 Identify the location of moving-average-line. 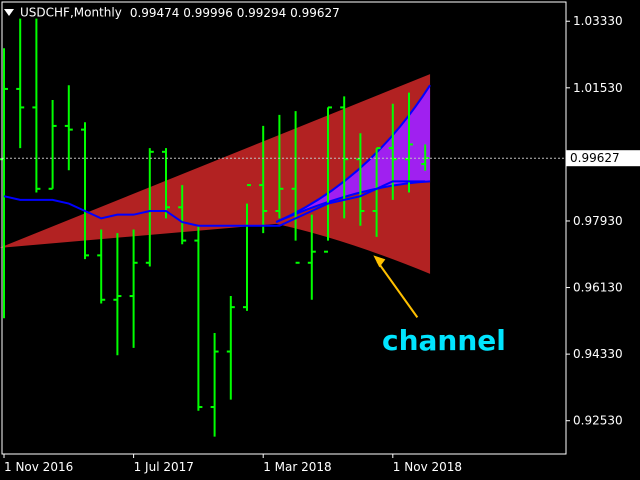
(214, 203).